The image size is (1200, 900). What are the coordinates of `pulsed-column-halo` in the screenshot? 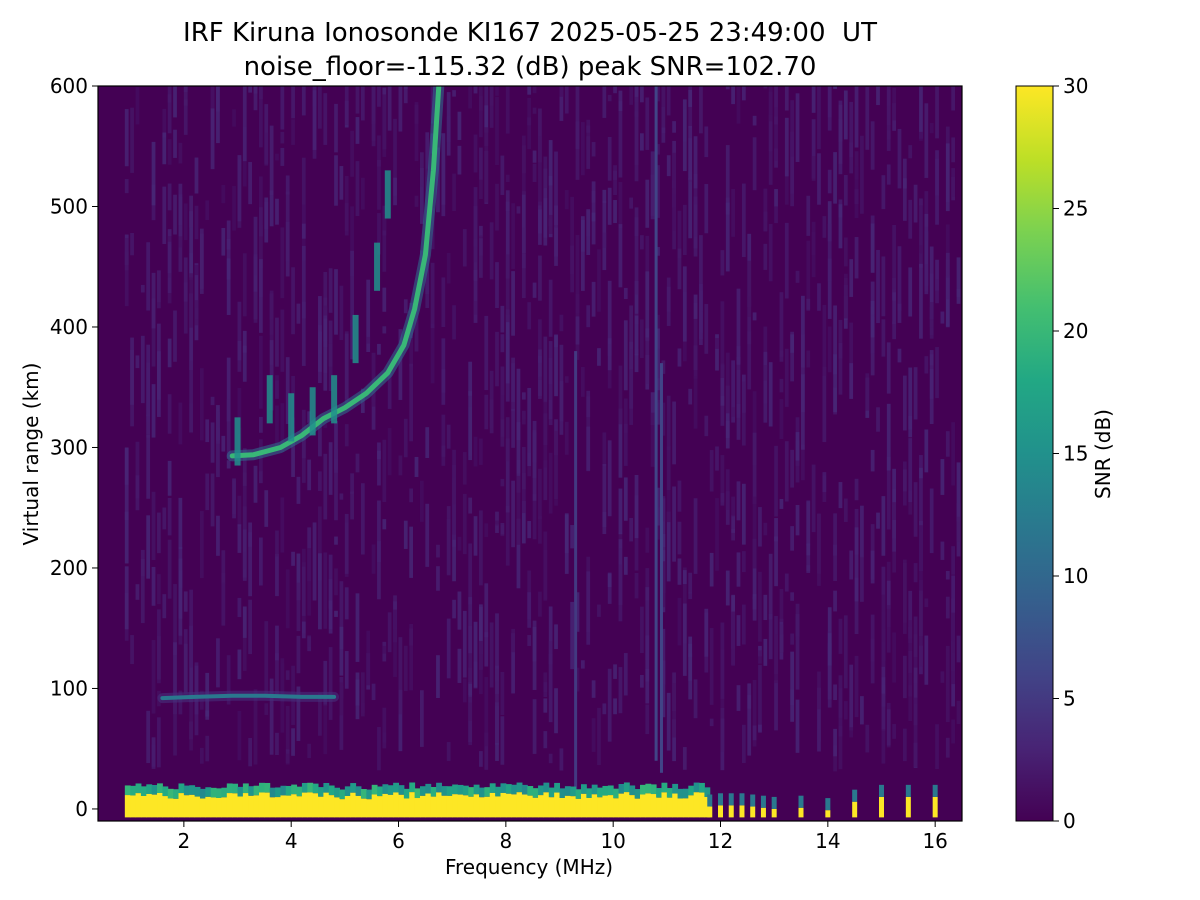 It's located at (935, 790).